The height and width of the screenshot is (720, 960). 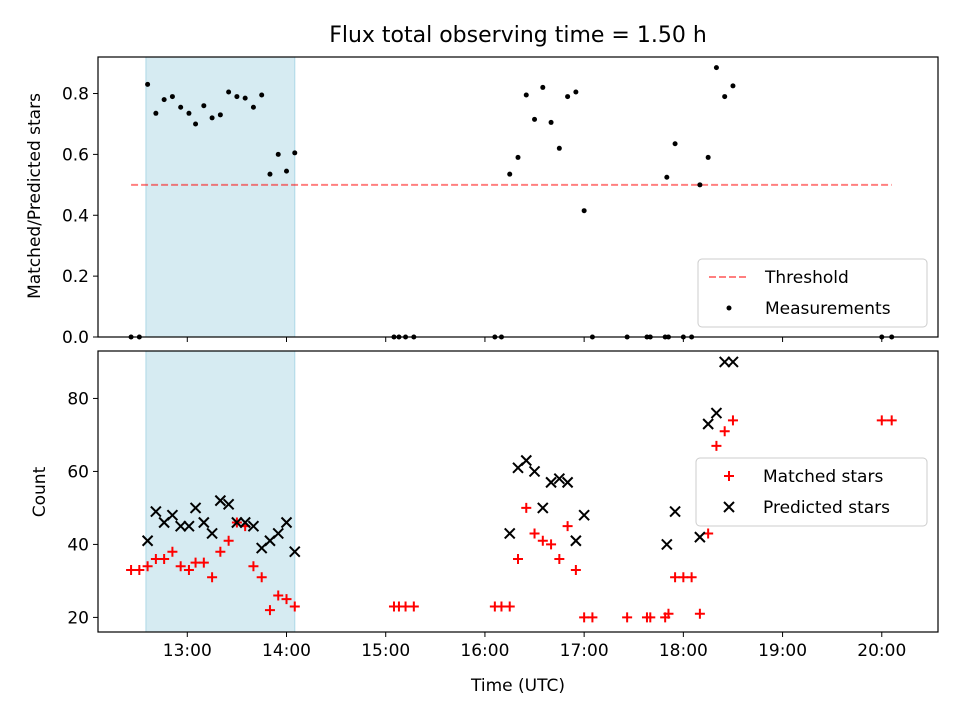 What do you see at coordinates (75, 95) in the screenshot?
I see `y-tick-label: 0.8` at bounding box center [75, 95].